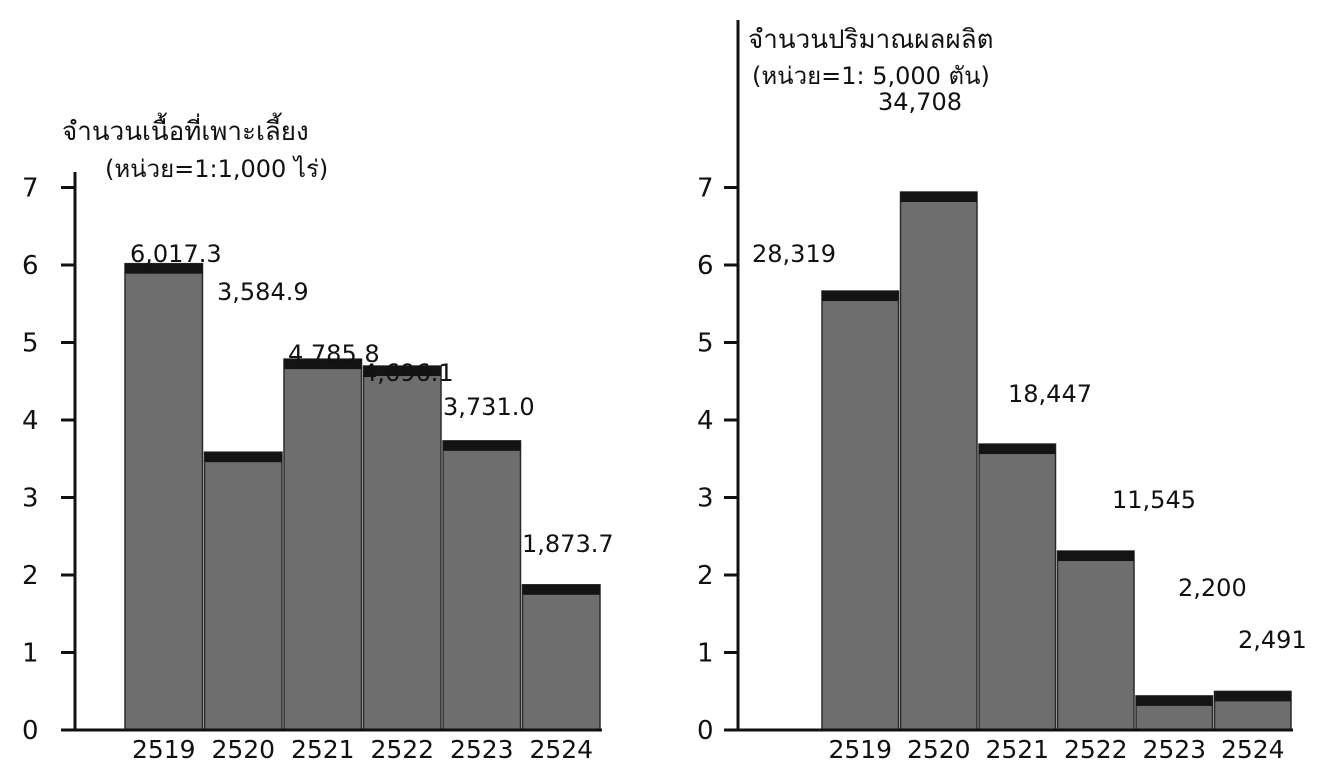 This screenshot has width=1321, height=761. I want to click on data-label: 11,545, so click(1154, 500).